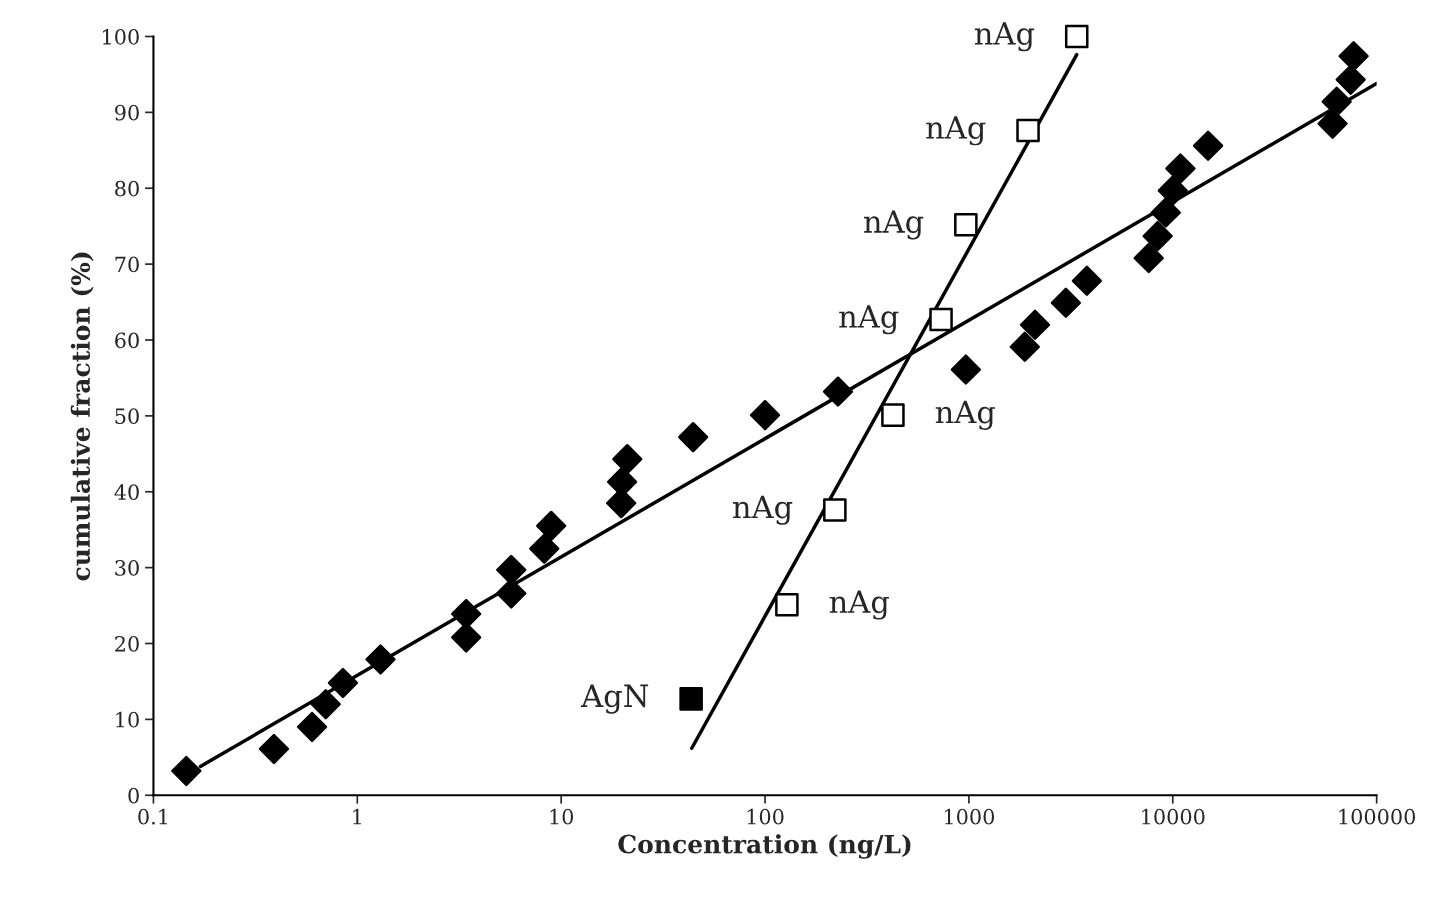  Describe the element at coordinates (969, 816) in the screenshot. I see `x-tick-label: 1000` at that location.